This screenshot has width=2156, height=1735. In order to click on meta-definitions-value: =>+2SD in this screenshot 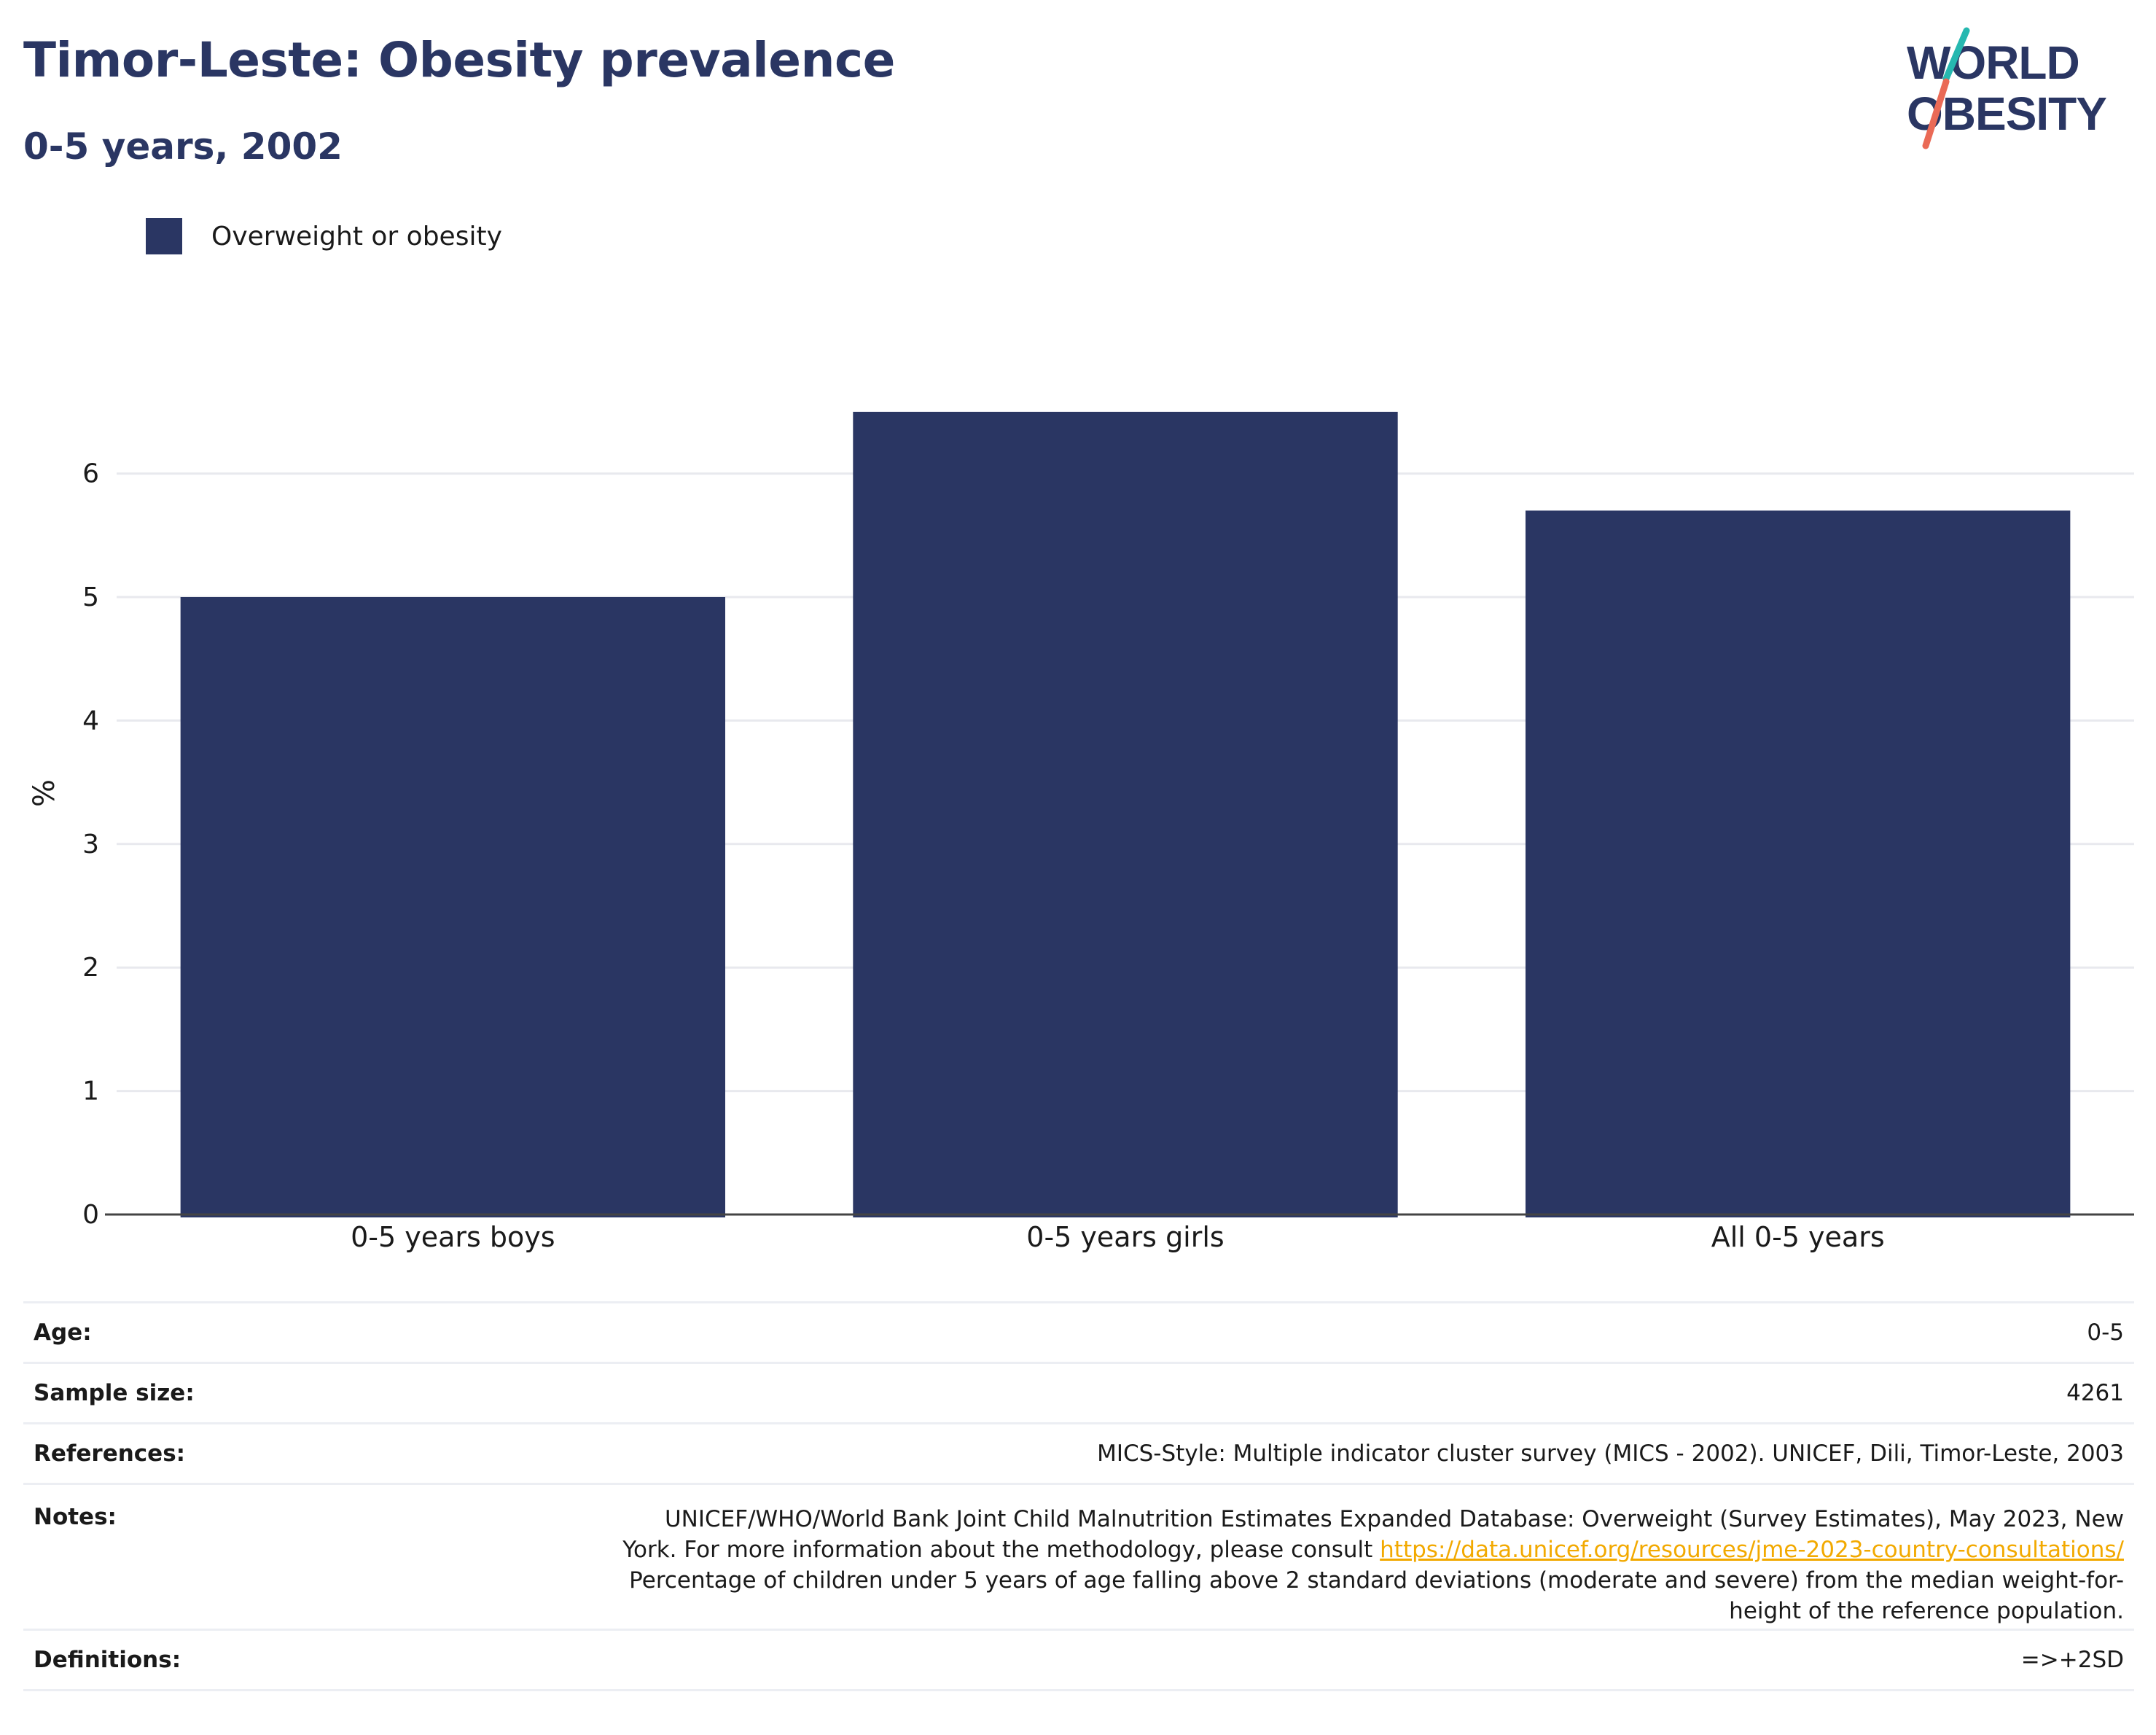, I will do `click(2072, 1660)`.